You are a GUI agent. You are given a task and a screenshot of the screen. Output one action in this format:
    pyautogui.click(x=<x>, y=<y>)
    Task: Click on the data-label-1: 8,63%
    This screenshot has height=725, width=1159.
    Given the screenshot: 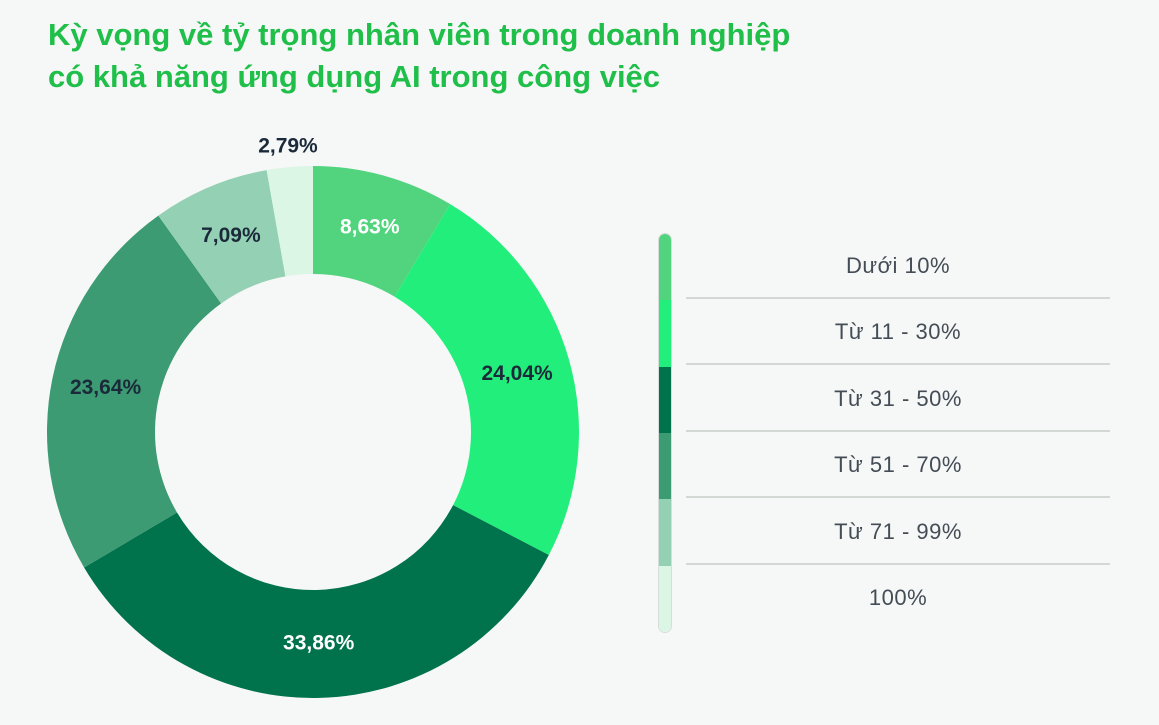 What is the action you would take?
    pyautogui.click(x=370, y=226)
    